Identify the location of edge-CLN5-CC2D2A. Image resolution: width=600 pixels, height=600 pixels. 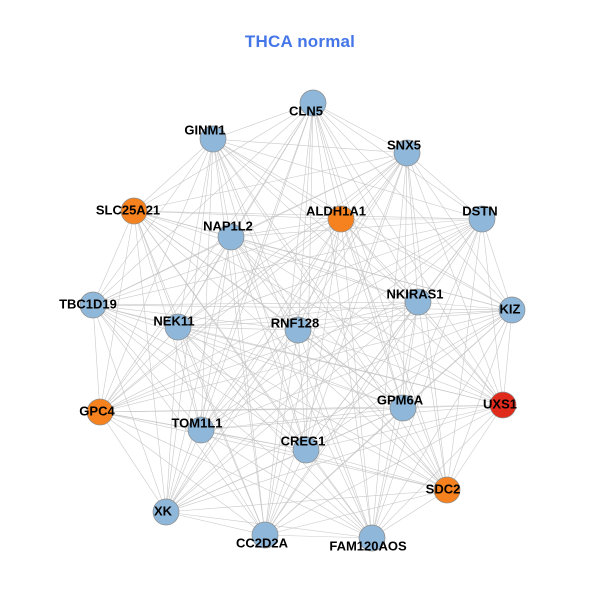
(289, 319).